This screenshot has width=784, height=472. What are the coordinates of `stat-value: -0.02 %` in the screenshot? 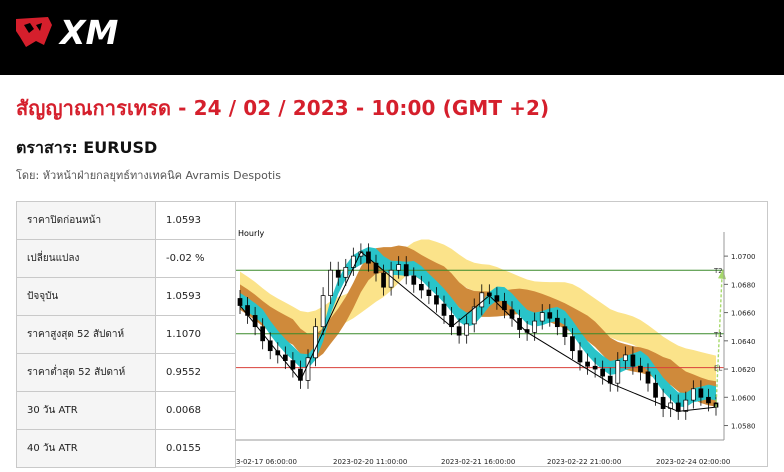 It's located at (195, 258).